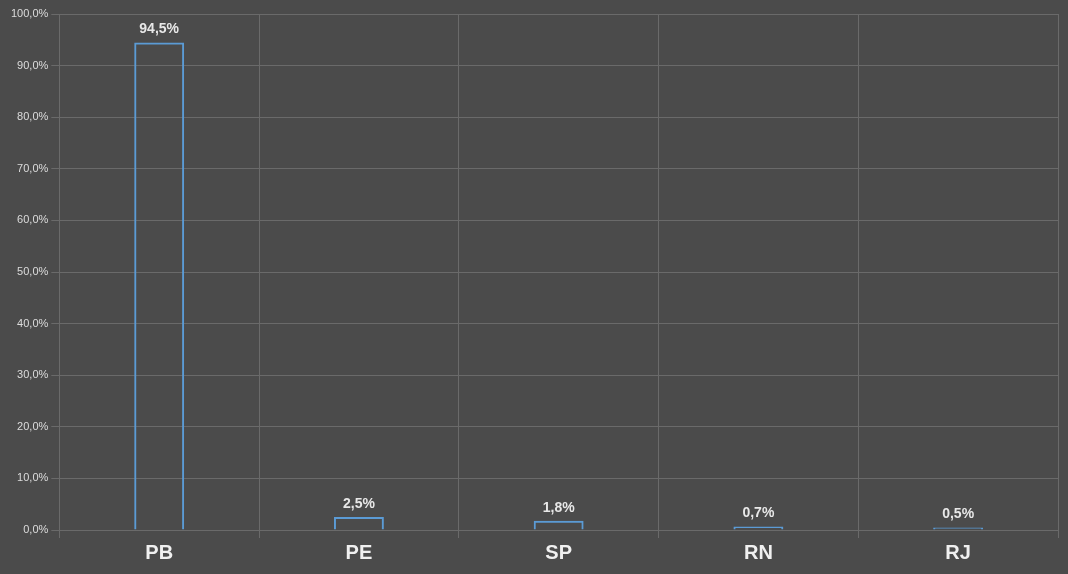  What do you see at coordinates (33, 322) in the screenshot?
I see `y-tick-label: 40,0%` at bounding box center [33, 322].